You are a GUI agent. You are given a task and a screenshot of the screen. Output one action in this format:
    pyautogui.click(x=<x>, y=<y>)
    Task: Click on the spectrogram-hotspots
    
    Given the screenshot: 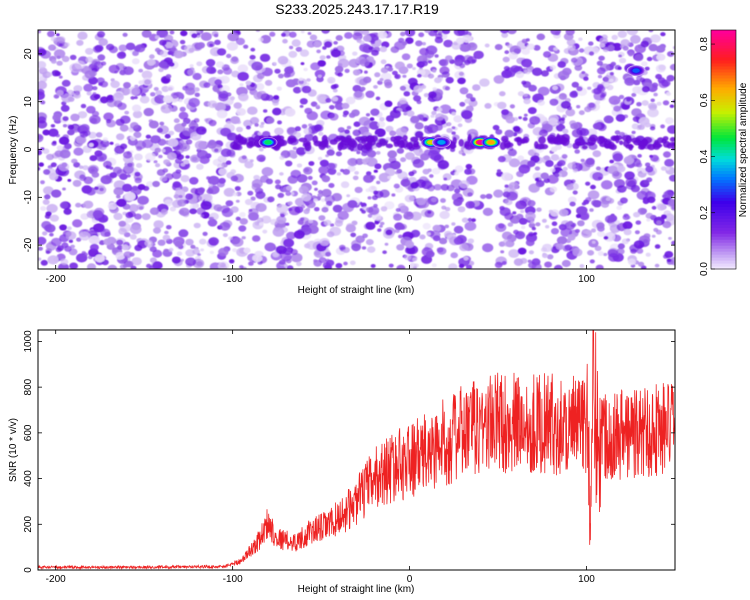 What is the action you would take?
    pyautogui.click(x=452, y=106)
    